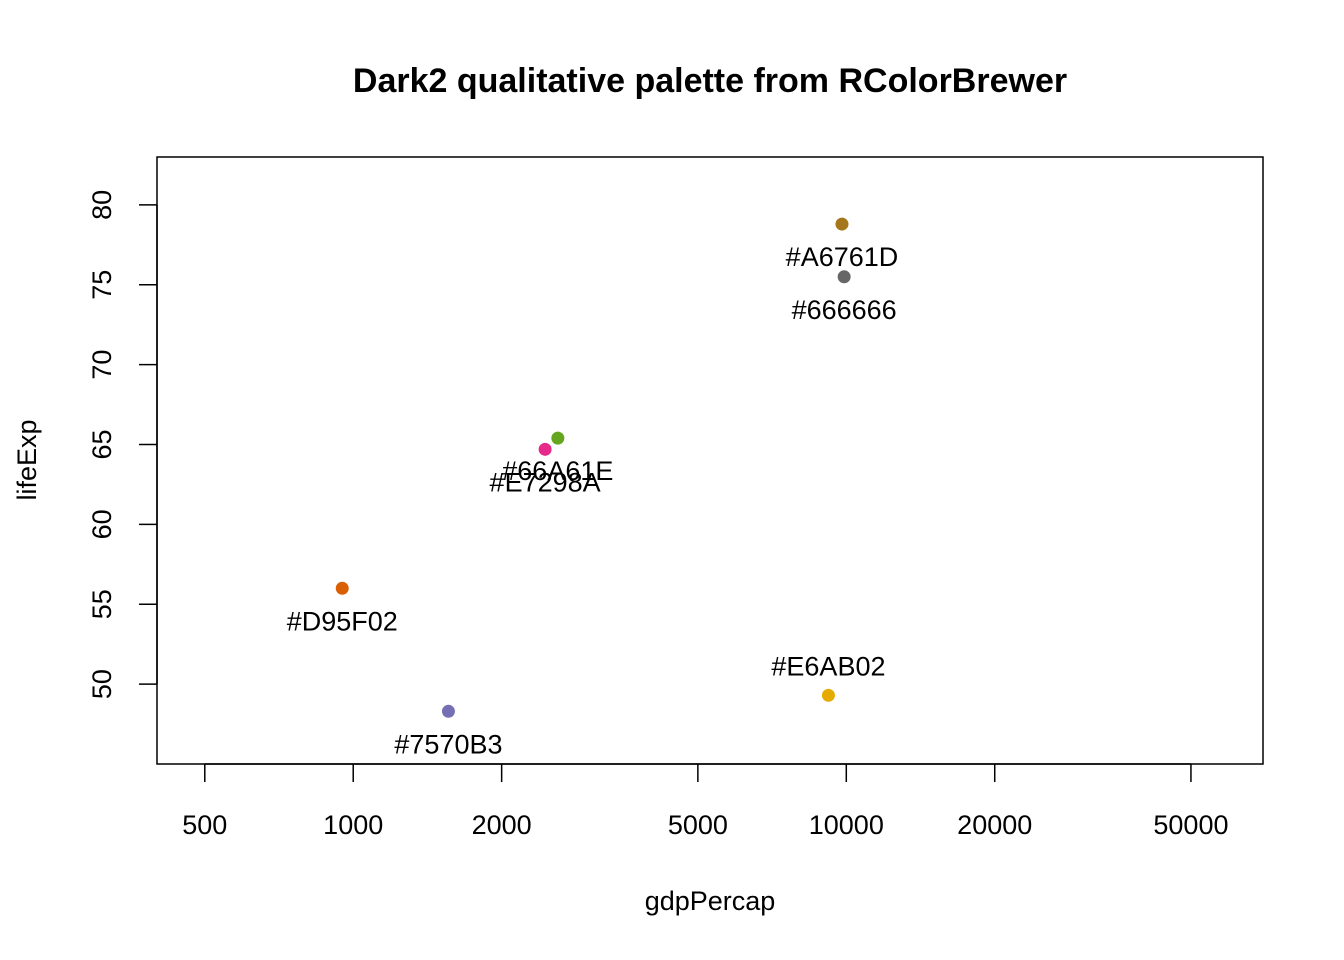 This screenshot has height=960, width=1344. I want to click on x-tick-label: 5000, so click(698, 825).